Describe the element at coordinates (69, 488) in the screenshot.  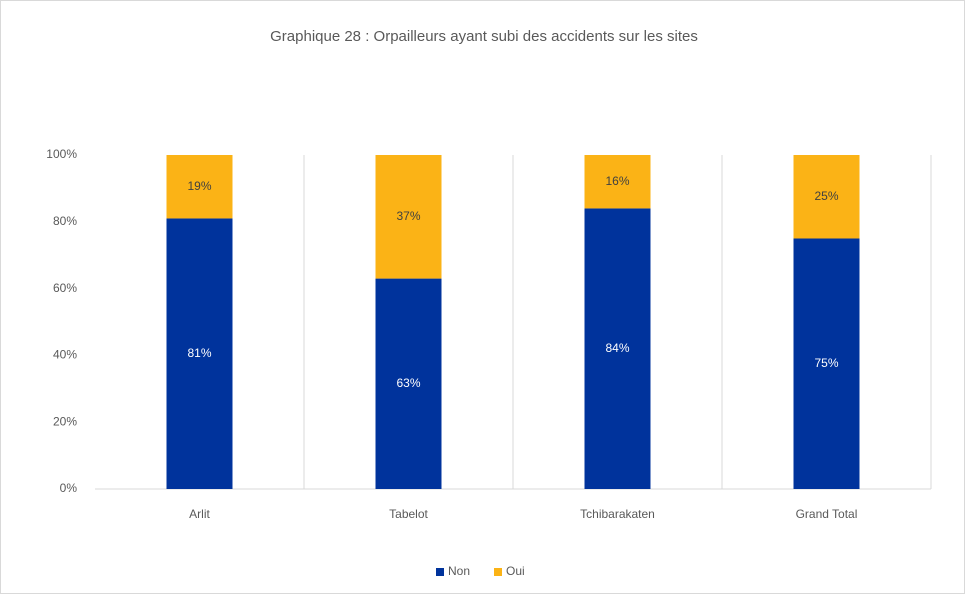
I see `y-tick-label: 0%` at that location.